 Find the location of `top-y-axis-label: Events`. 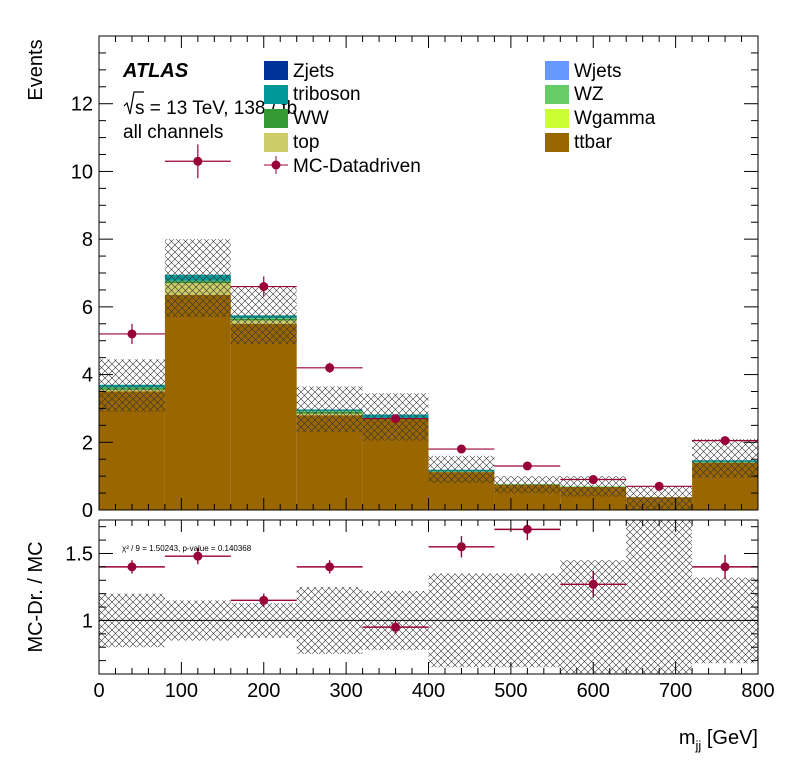

top-y-axis-label: Events is located at coordinates (36, 69).